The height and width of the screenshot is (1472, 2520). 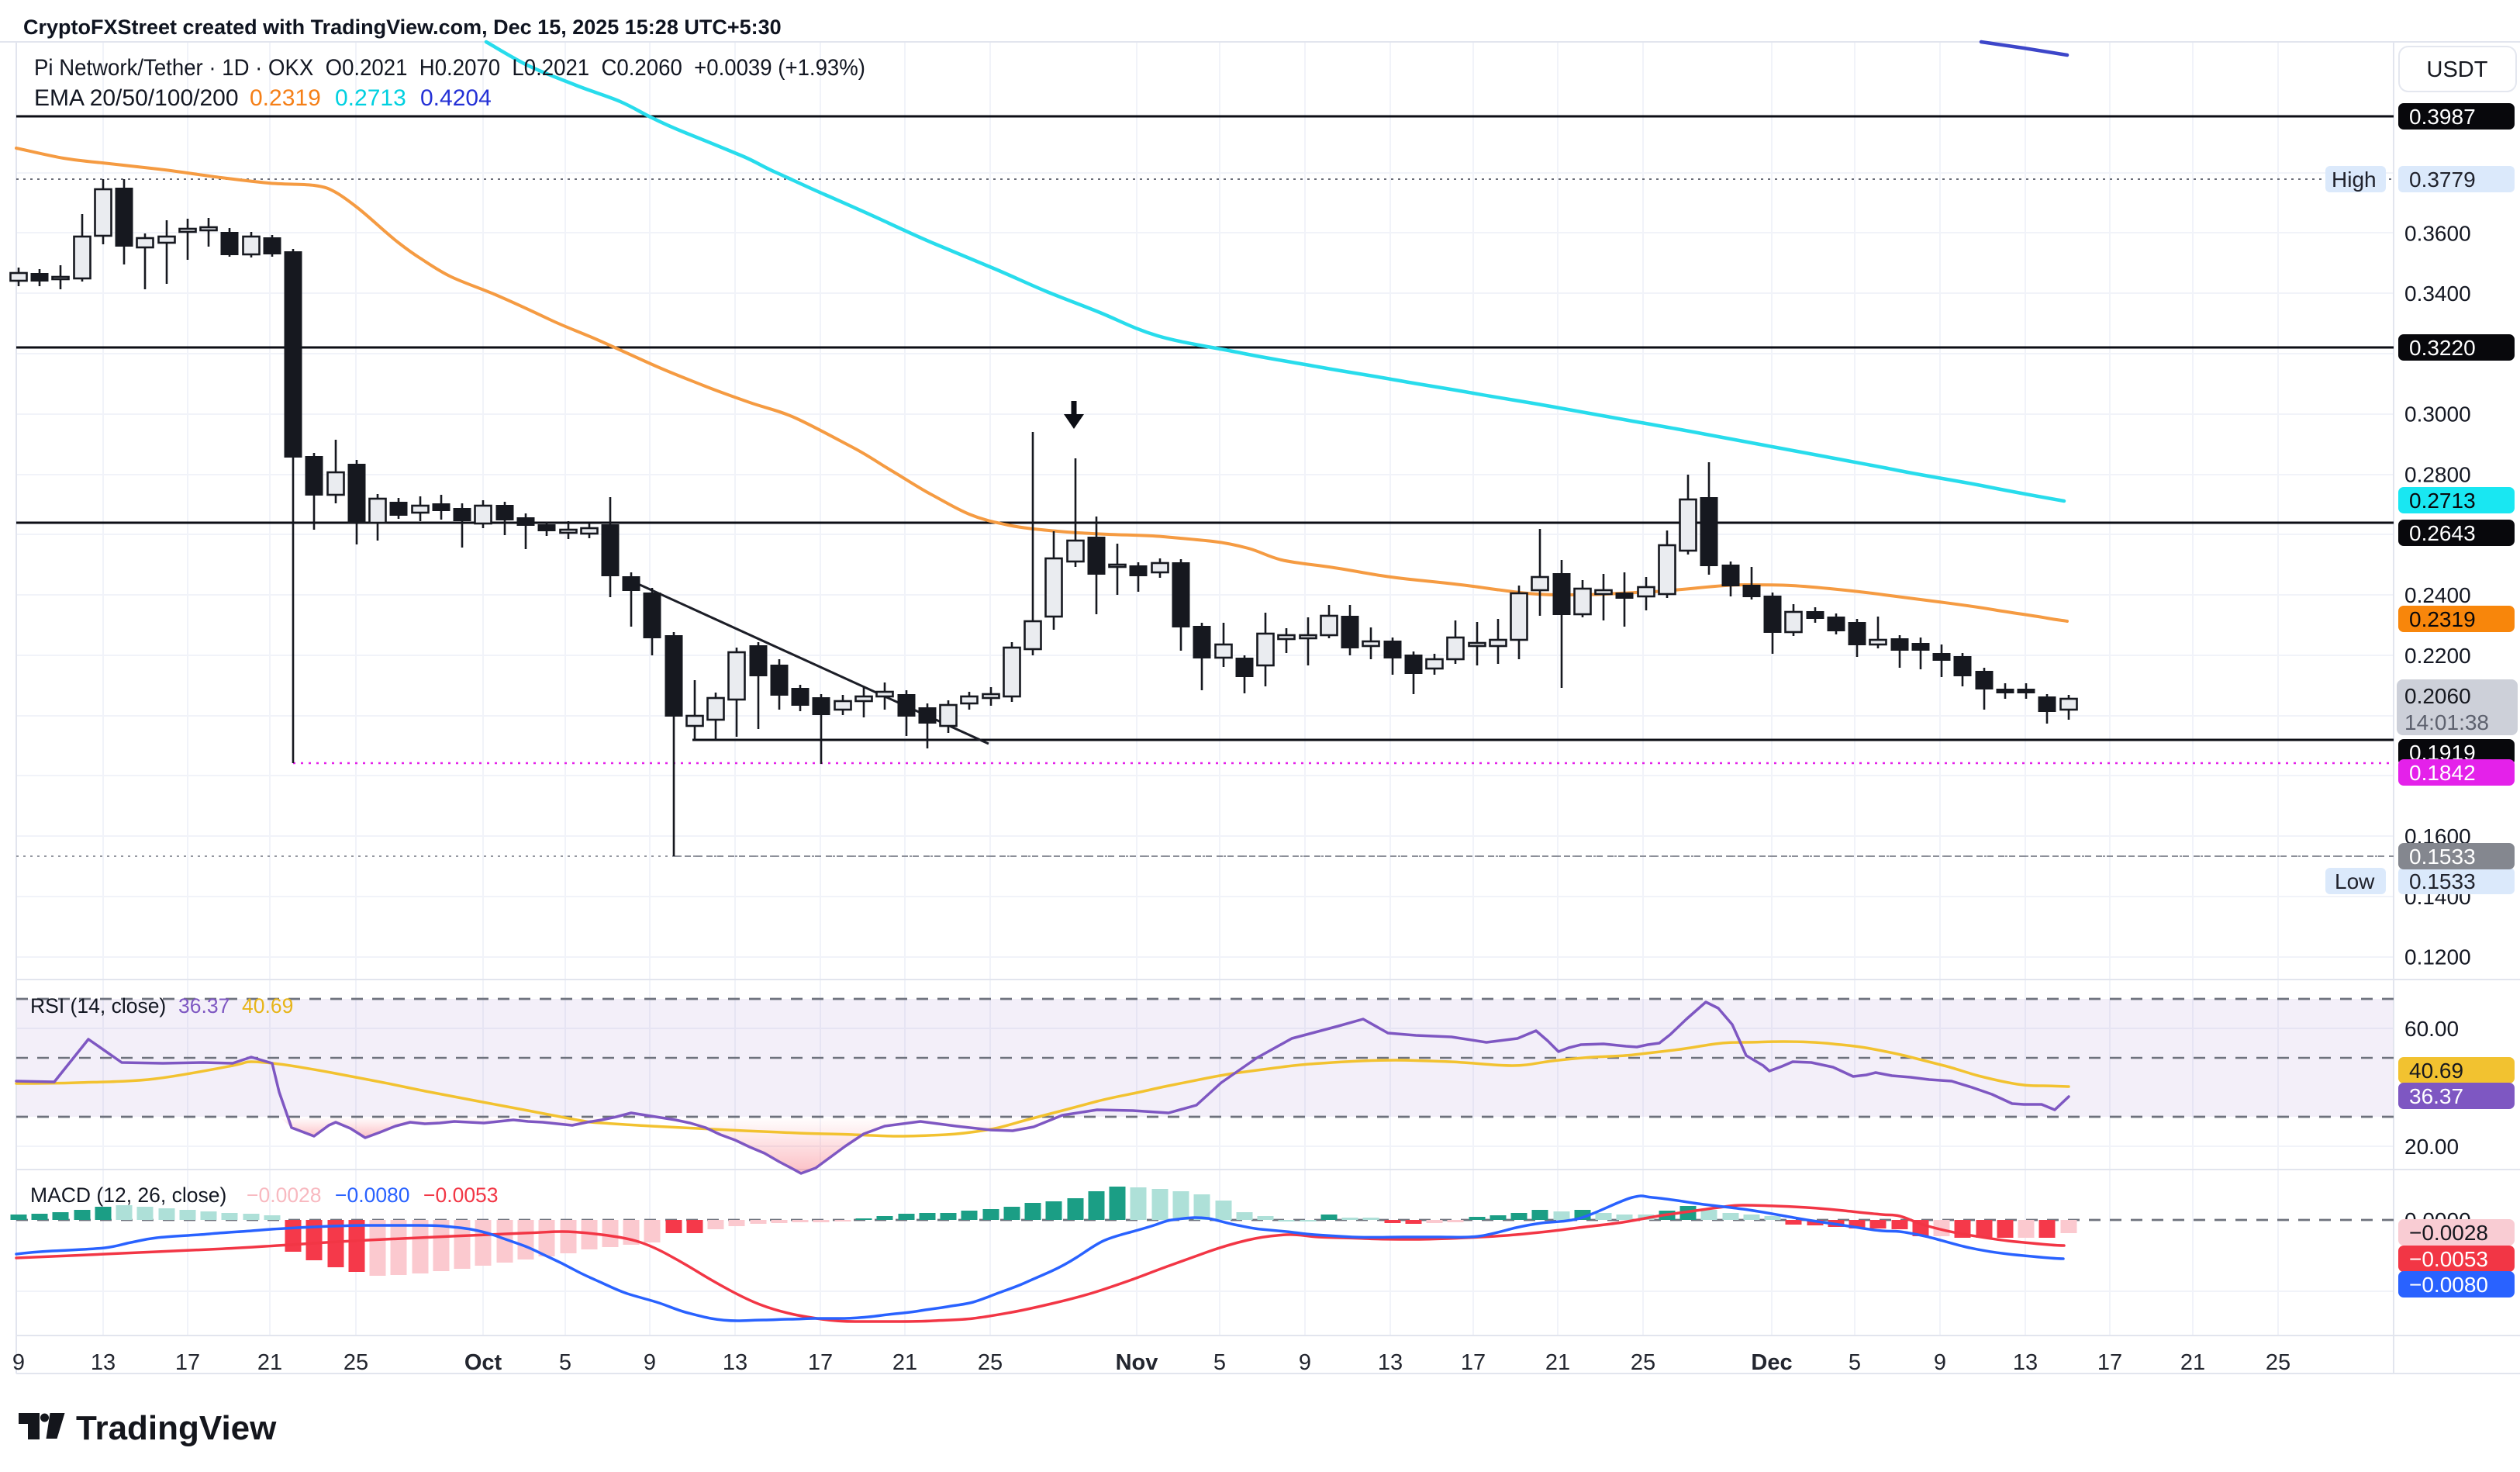 I want to click on svg-text: 14:01:38, so click(x=2446, y=722).